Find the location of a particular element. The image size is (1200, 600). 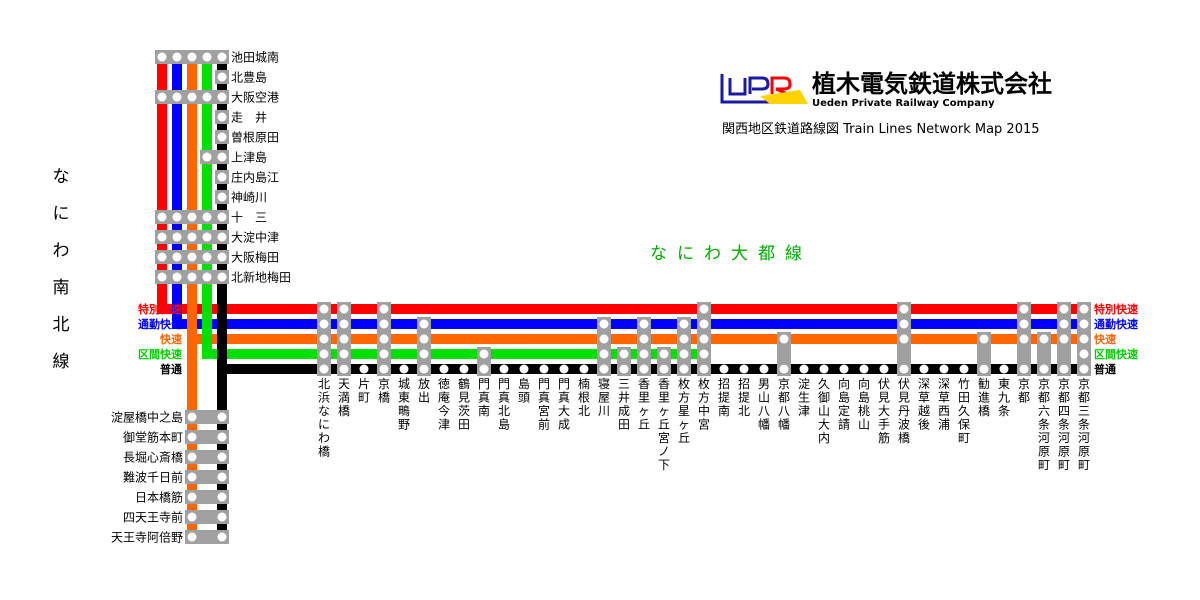

stop-box is located at coordinates (1044, 354).